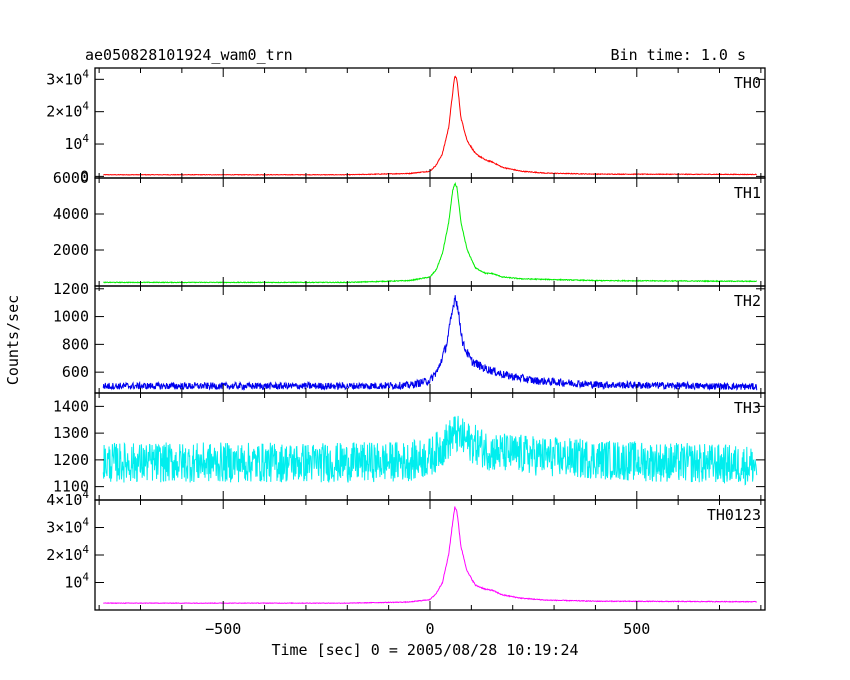  What do you see at coordinates (75, 344) in the screenshot?
I see `y-tick-label: 800` at bounding box center [75, 344].